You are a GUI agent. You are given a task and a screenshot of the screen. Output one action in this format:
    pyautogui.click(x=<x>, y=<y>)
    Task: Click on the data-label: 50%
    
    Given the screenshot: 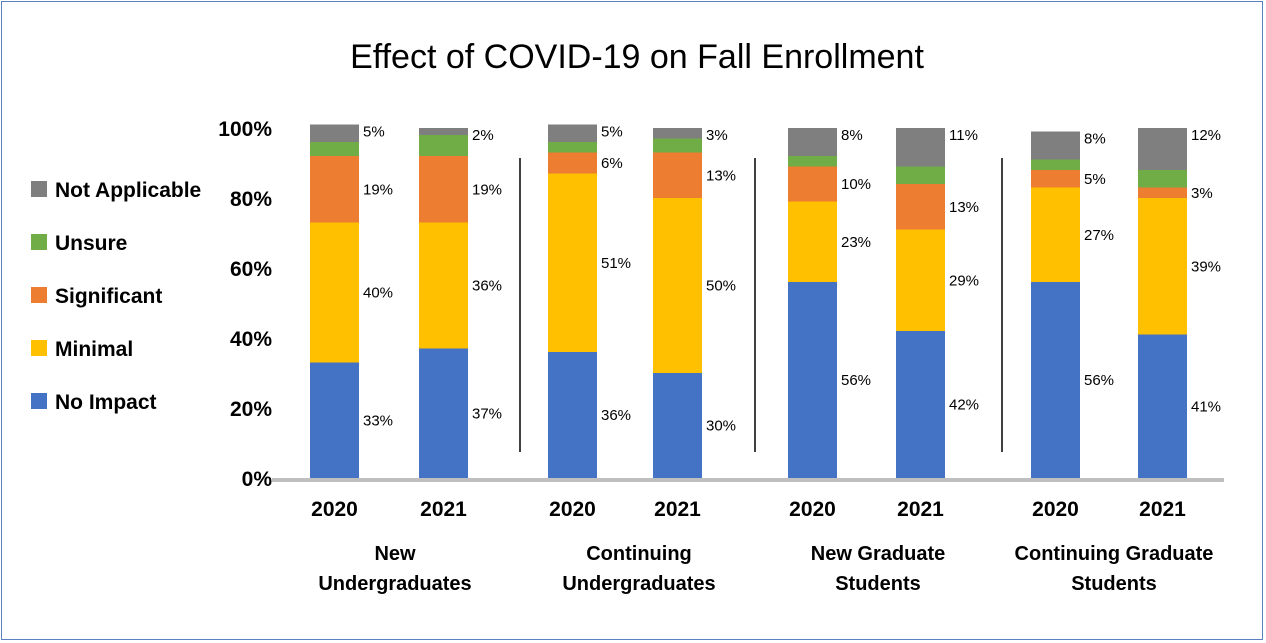 What is the action you would take?
    pyautogui.click(x=721, y=286)
    